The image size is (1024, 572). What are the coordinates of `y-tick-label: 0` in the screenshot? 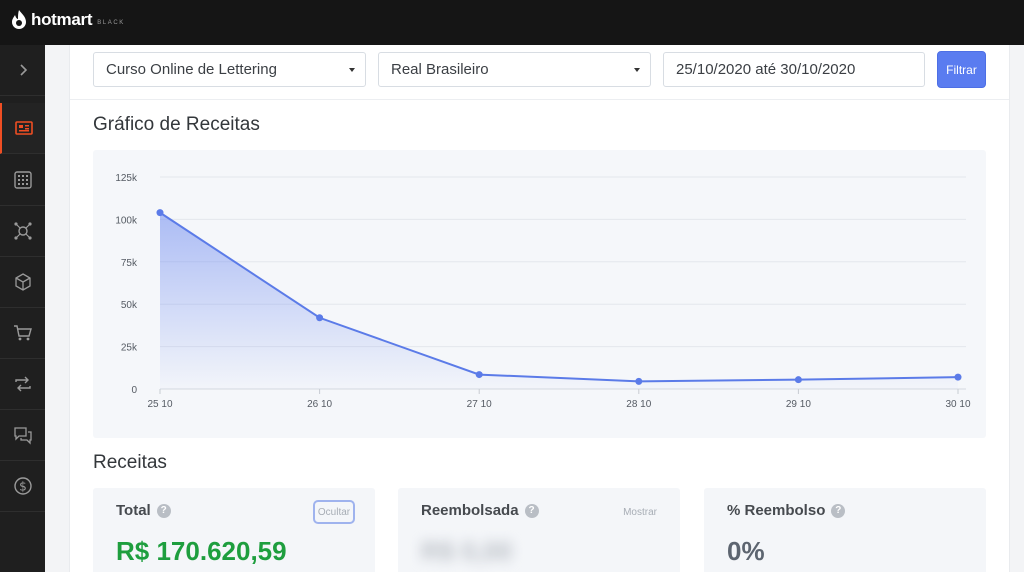 It's located at (134, 390).